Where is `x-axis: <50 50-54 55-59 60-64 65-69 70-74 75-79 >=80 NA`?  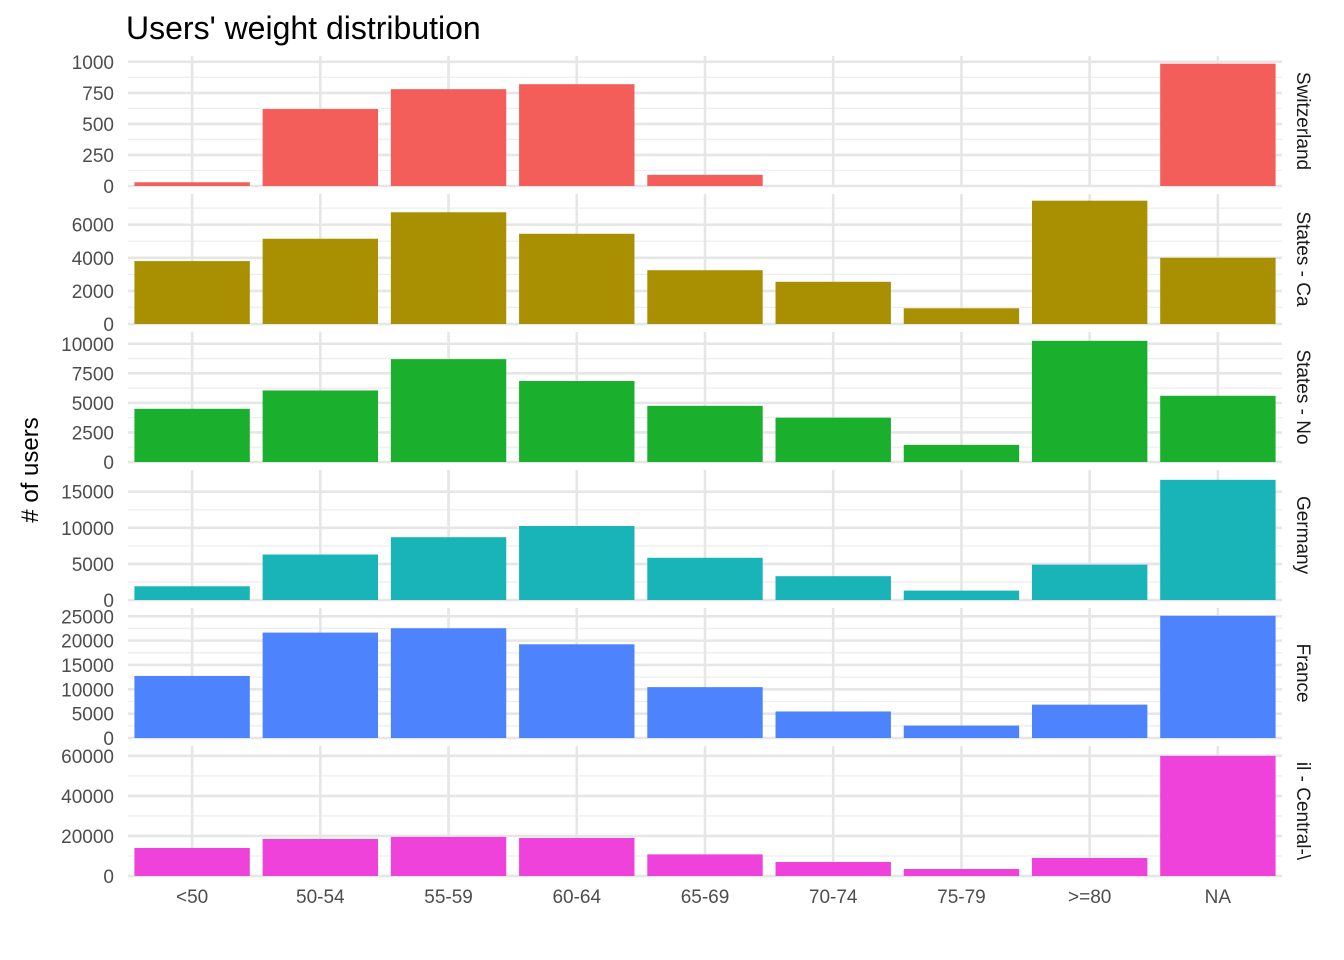
x-axis: <50 50-54 55-59 60-64 65-69 70-74 75-79 >=80 NA is located at coordinates (703, 897).